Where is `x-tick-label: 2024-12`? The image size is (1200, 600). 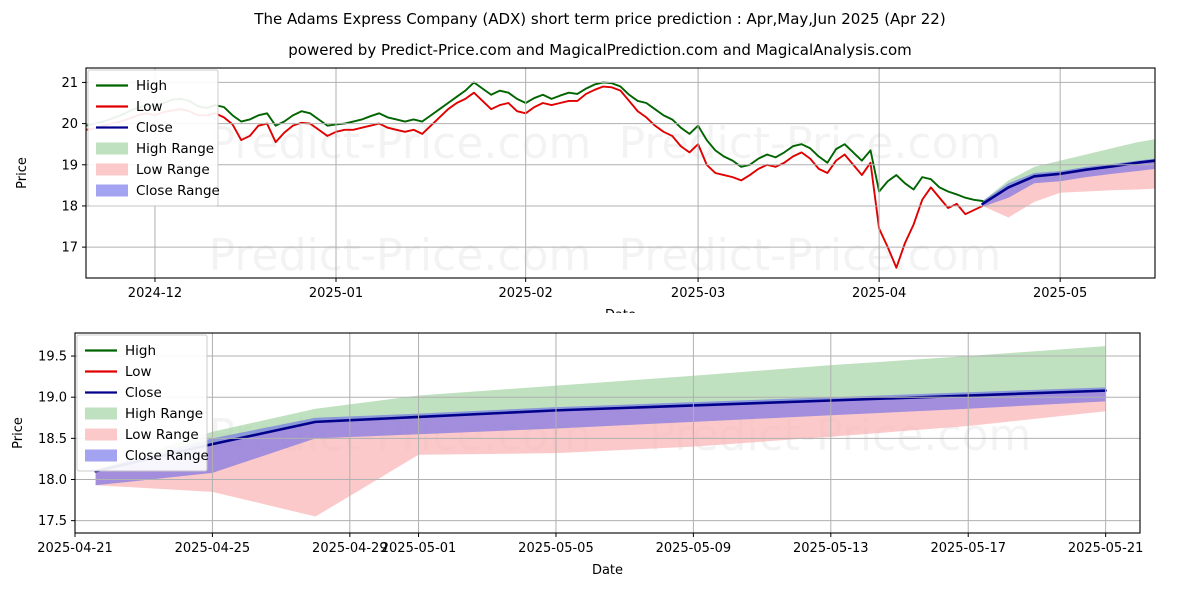
x-tick-label: 2024-12 is located at coordinates (155, 293).